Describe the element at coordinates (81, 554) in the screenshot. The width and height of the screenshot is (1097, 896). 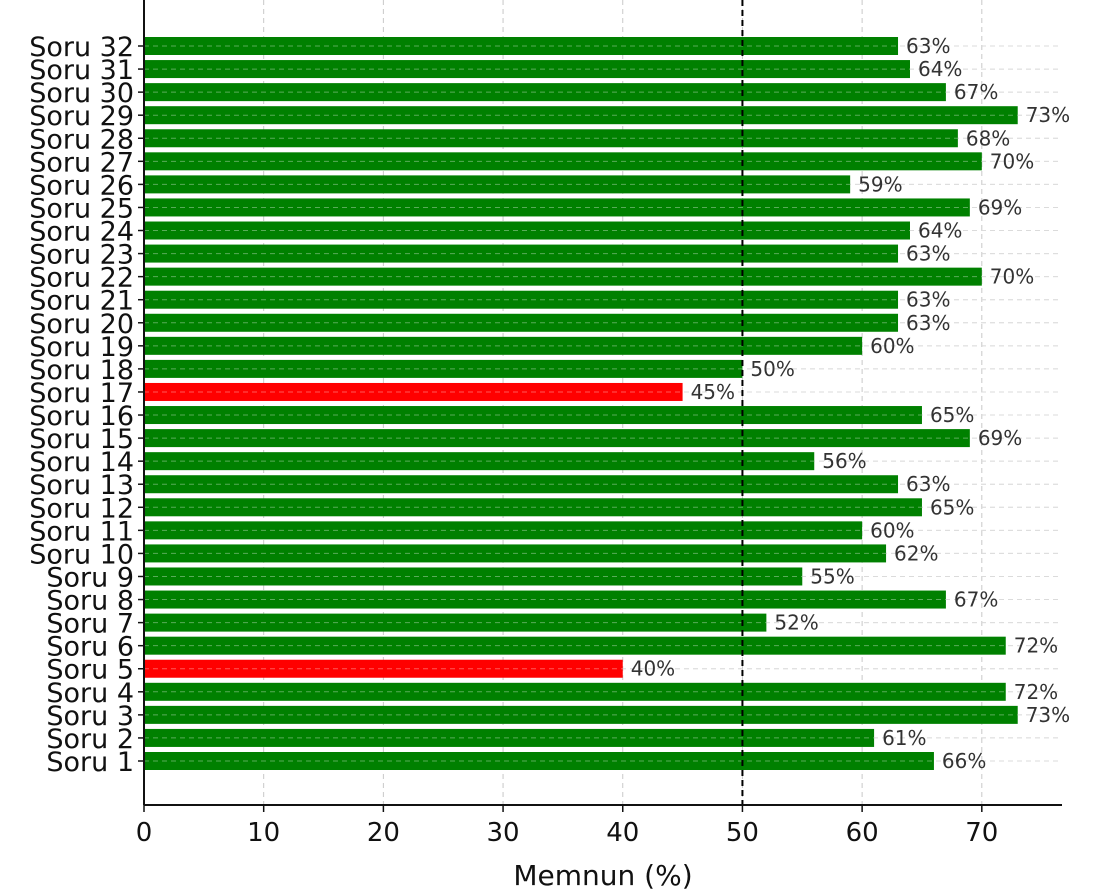
I see `y-tick-label: Soru 10` at that location.